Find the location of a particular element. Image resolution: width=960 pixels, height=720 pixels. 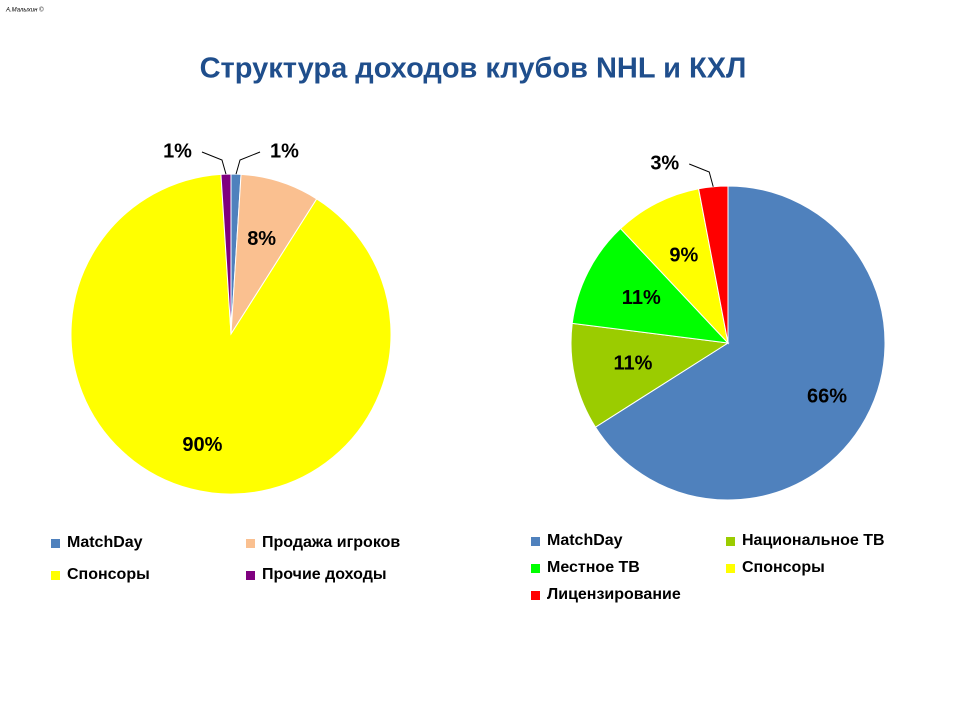

data-label: 8% is located at coordinates (261, 239).